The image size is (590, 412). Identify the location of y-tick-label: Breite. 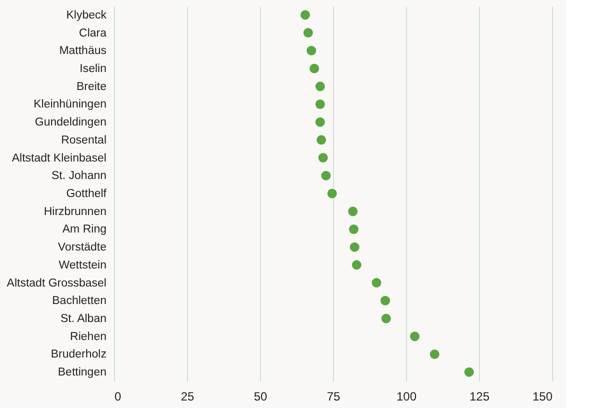
(91, 86).